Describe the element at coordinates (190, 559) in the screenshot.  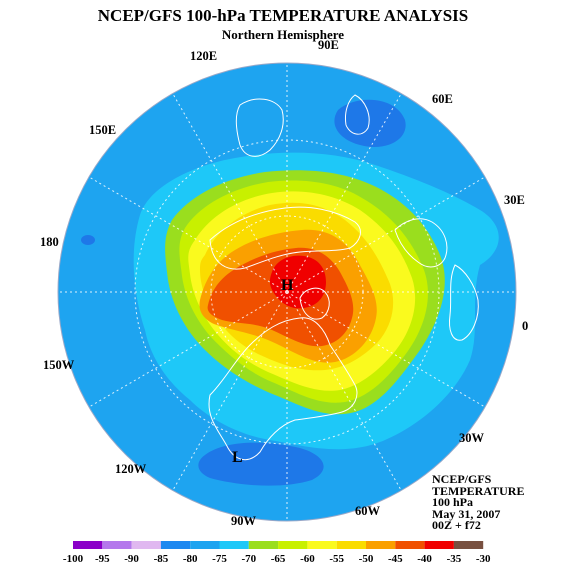
I see `legend-tick-label: -80` at that location.